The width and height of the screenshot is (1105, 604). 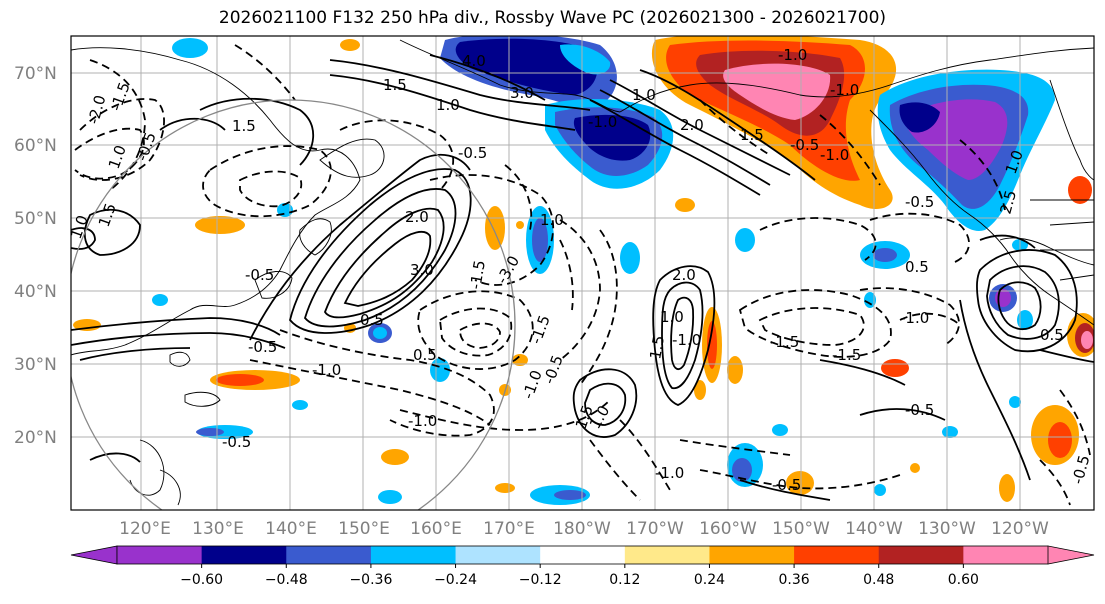 I want to click on colorbar-tick-label: 0.12, so click(x=624, y=580).